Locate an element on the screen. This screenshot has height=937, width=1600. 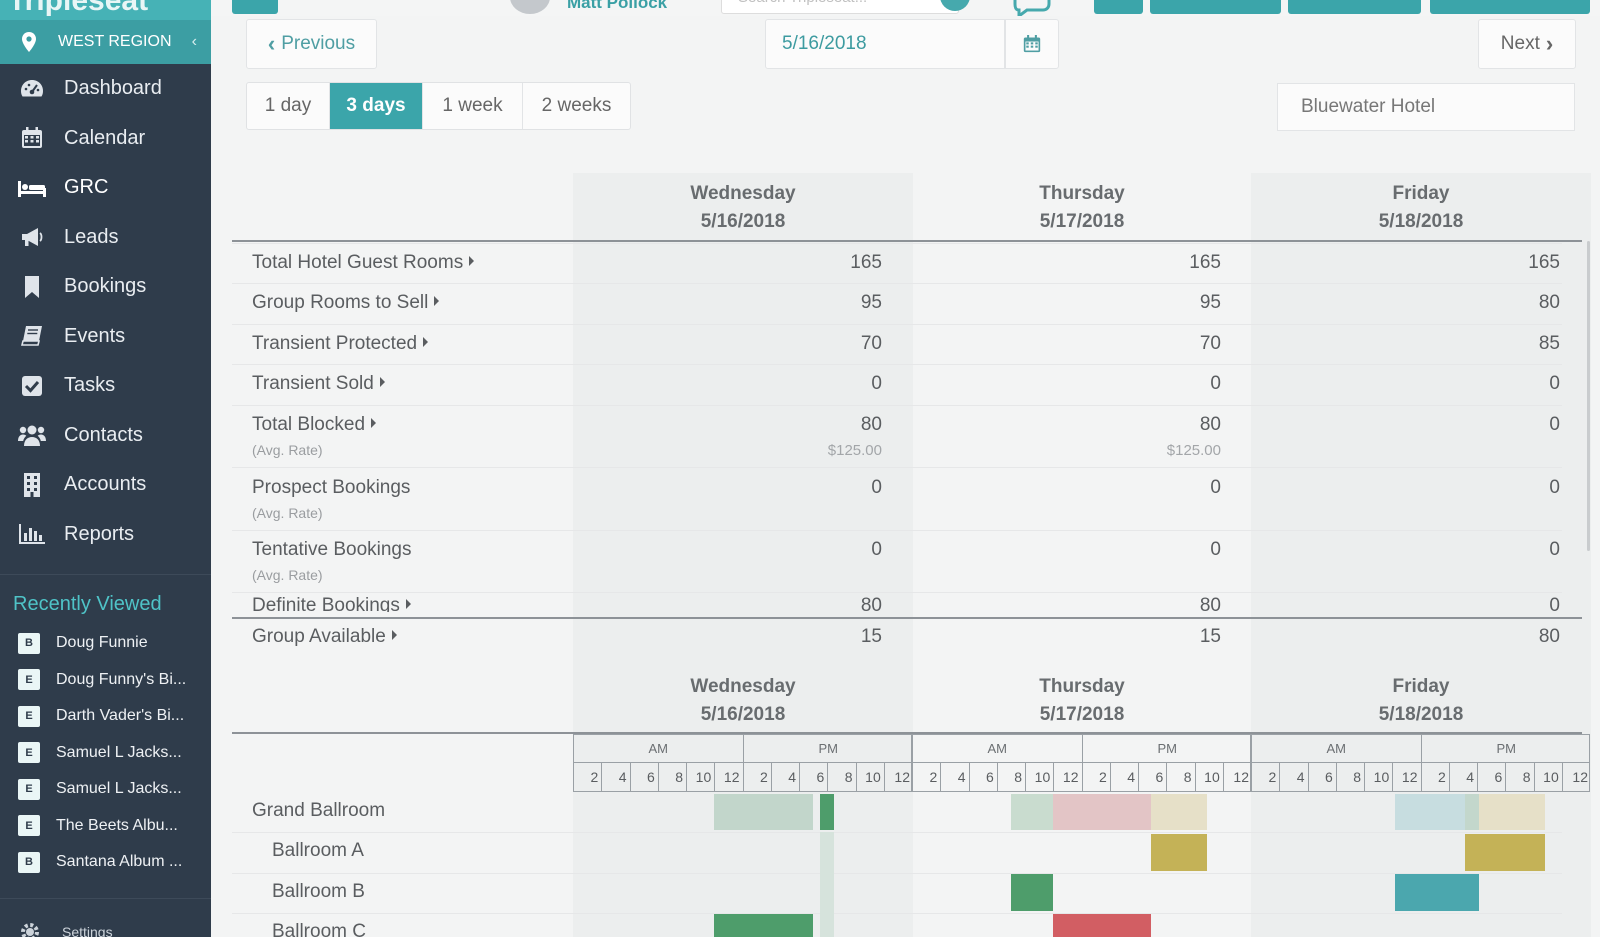
hotel-selector: Bluewater Hotel is located at coordinates (1426, 107).